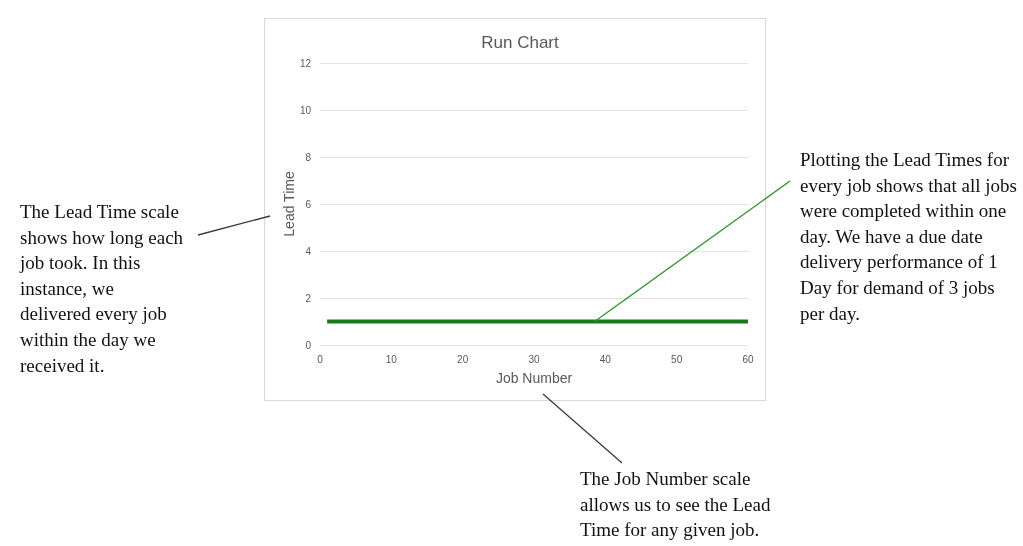  Describe the element at coordinates (305, 110) in the screenshot. I see `y-tick-label: 10` at that location.